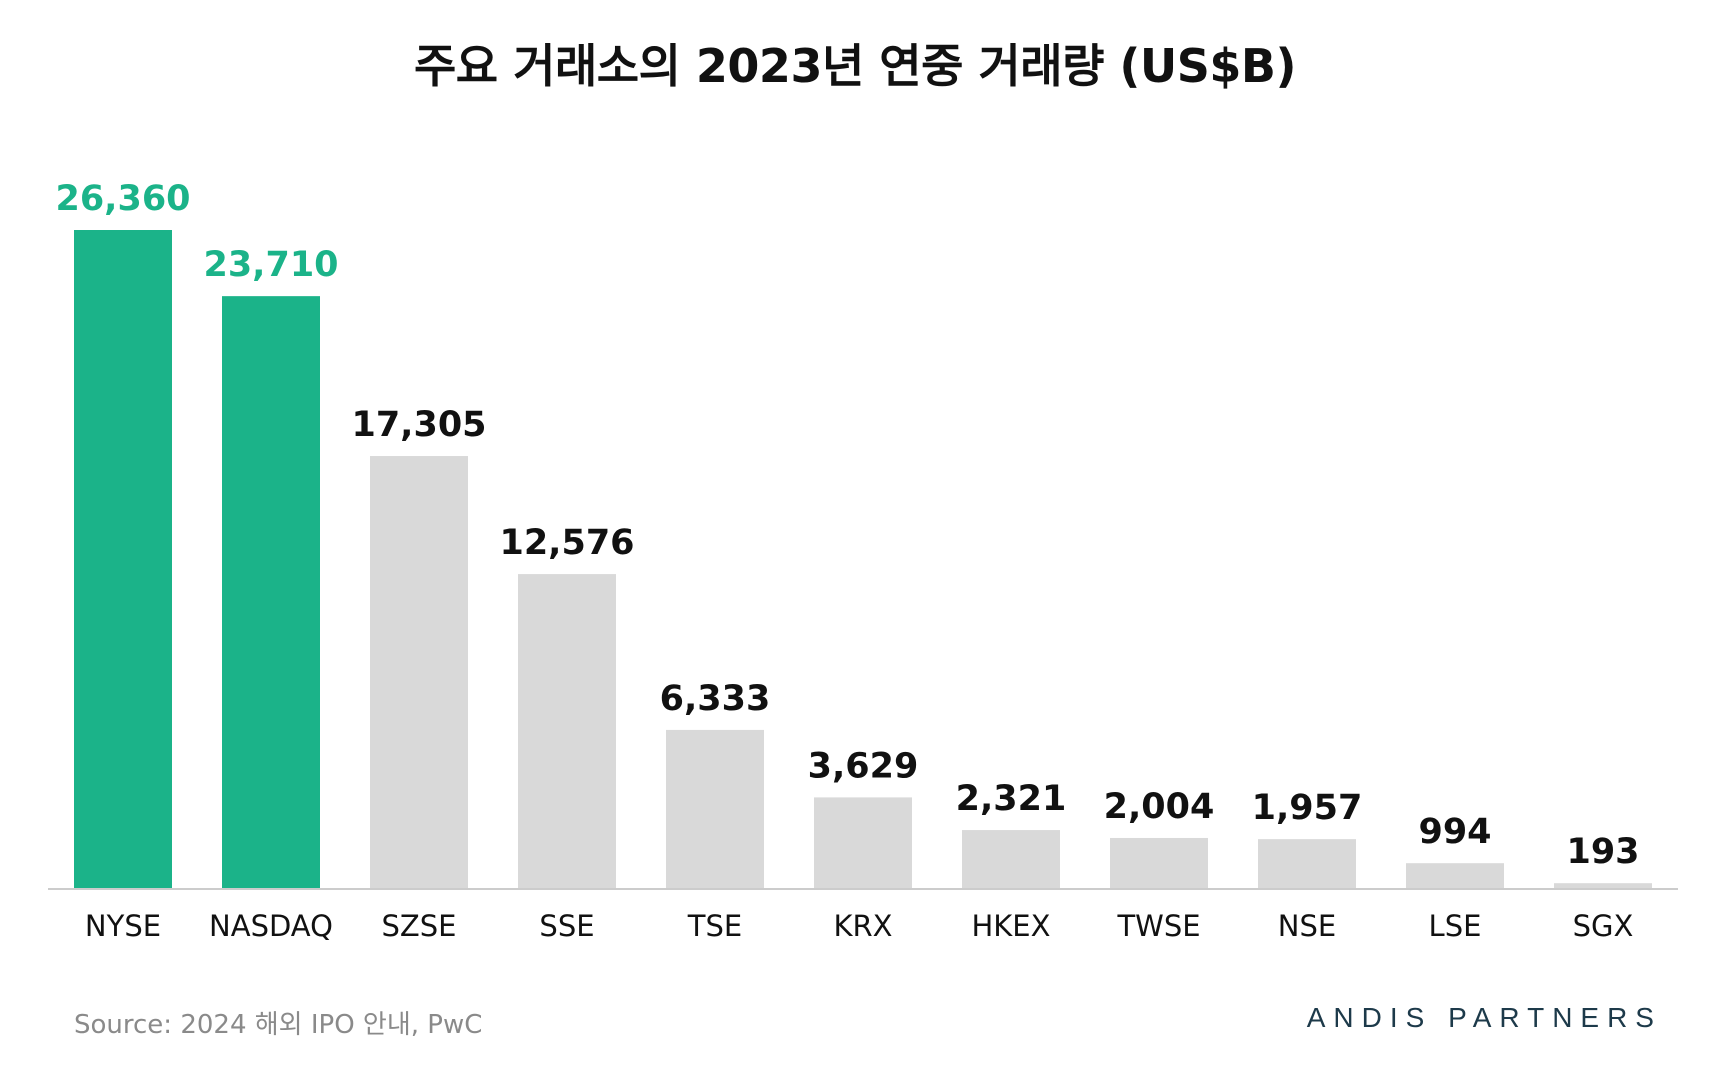 The height and width of the screenshot is (1076, 1710). I want to click on value-label-sse: 12,576, so click(566, 543).